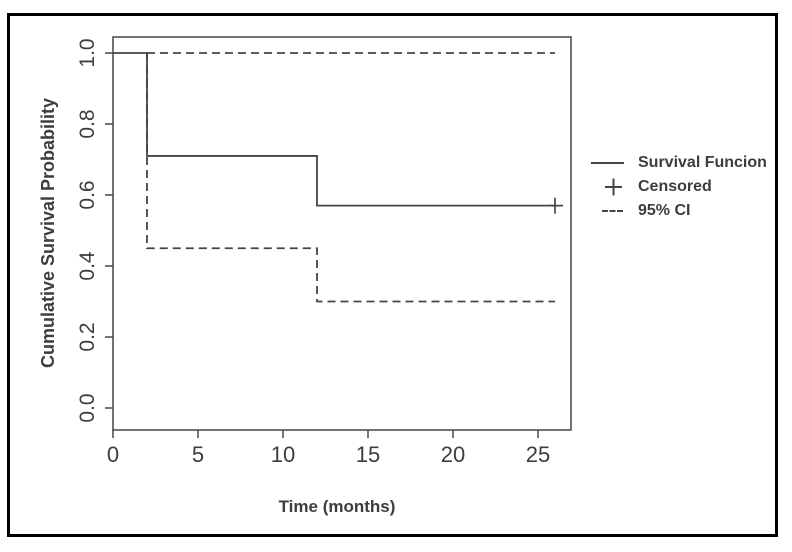 This screenshot has width=792, height=552. What do you see at coordinates (664, 210) in the screenshot?
I see `legend-label: 95% CI` at bounding box center [664, 210].